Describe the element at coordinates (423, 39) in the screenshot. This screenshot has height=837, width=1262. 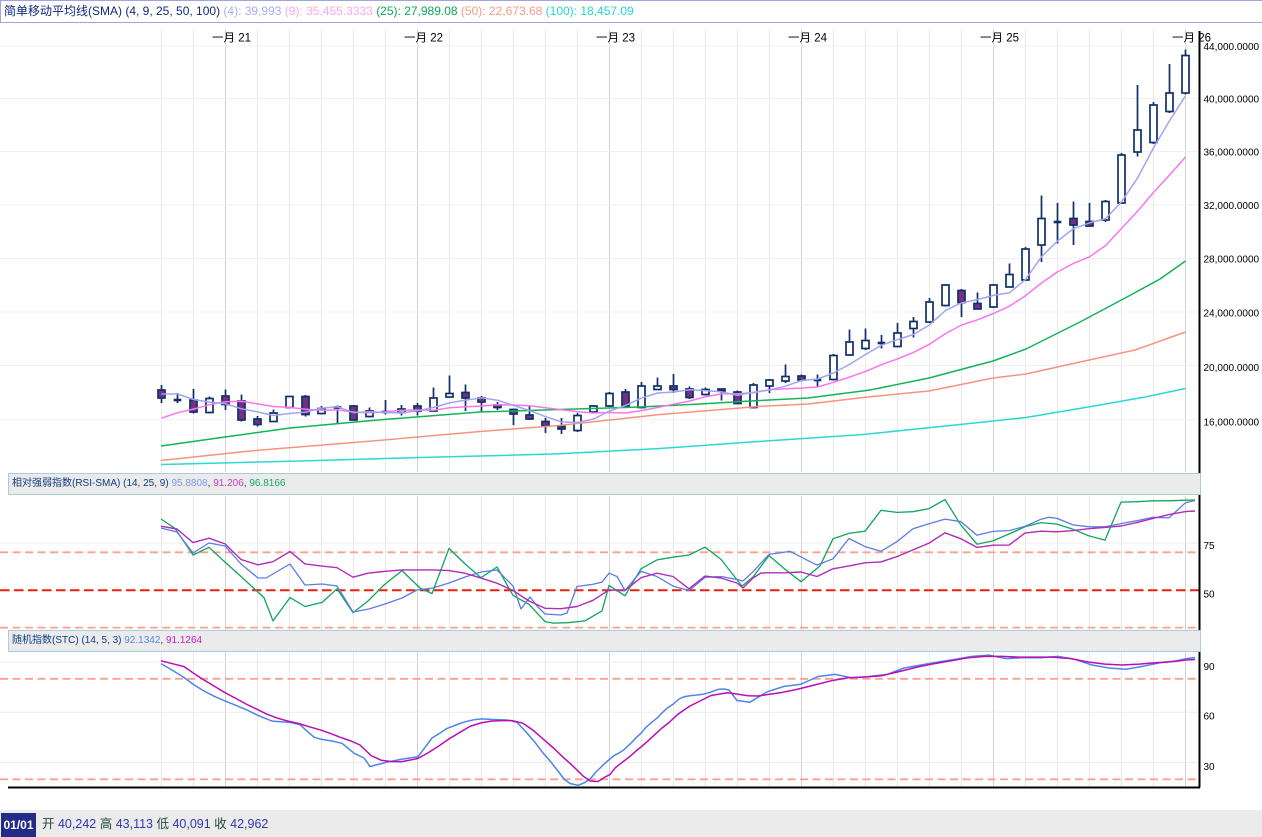
I see `svg-text: 一月 22` at that location.